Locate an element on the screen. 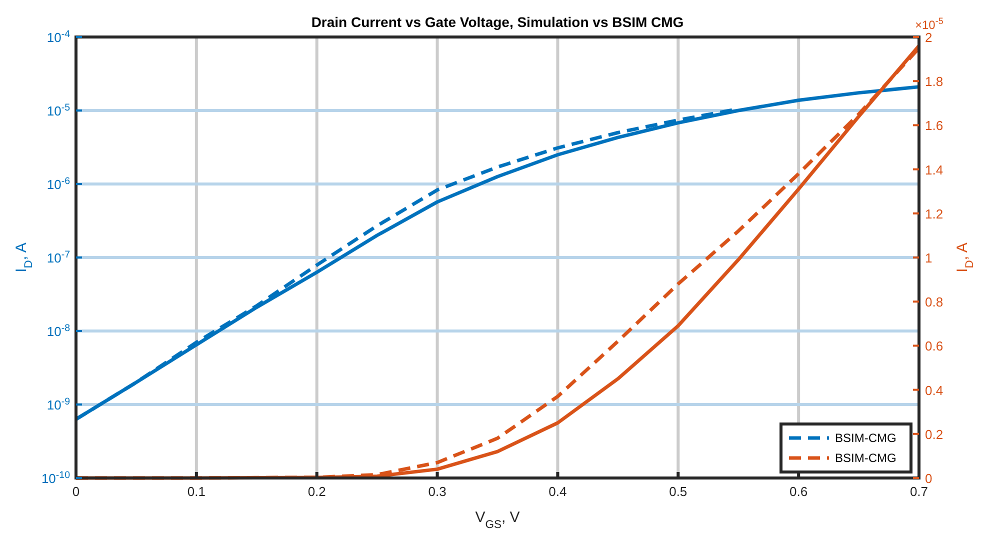  y-tick-label: 10$^{-9}$ is located at coordinates (58, 404).